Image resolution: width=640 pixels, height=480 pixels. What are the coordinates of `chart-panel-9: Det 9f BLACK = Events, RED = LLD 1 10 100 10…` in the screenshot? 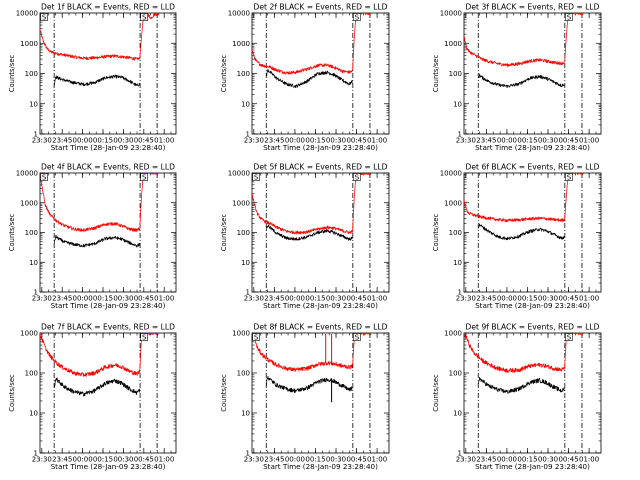 It's located at (517, 397).